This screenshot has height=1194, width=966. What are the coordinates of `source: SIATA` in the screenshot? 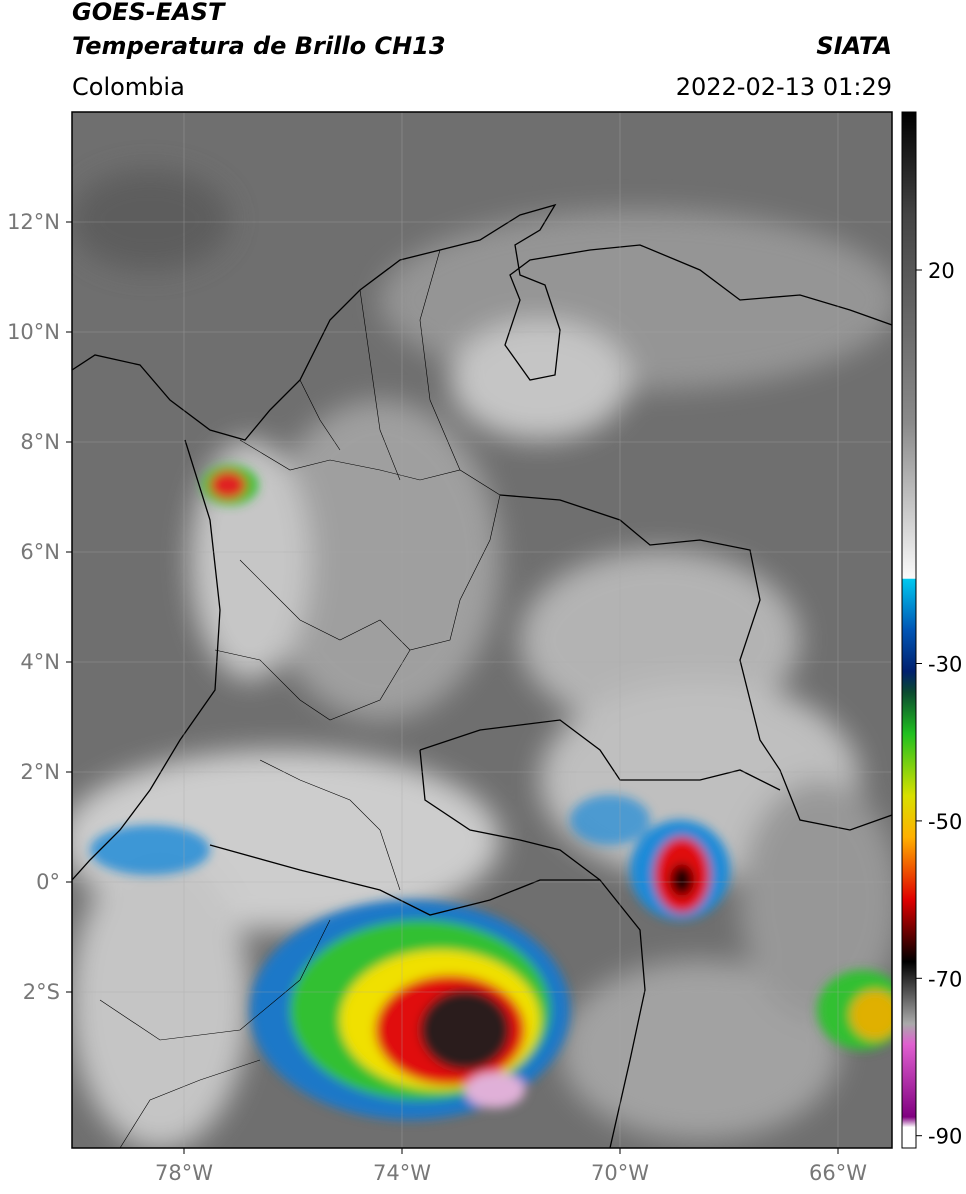 It's located at (854, 46).